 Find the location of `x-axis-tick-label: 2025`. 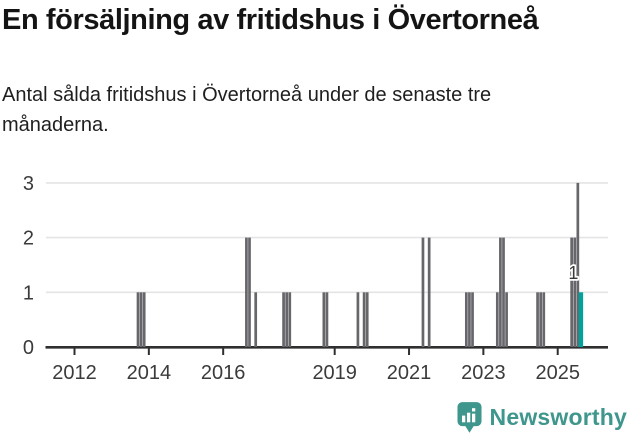

x-axis-tick-label: 2025 is located at coordinates (557, 373).